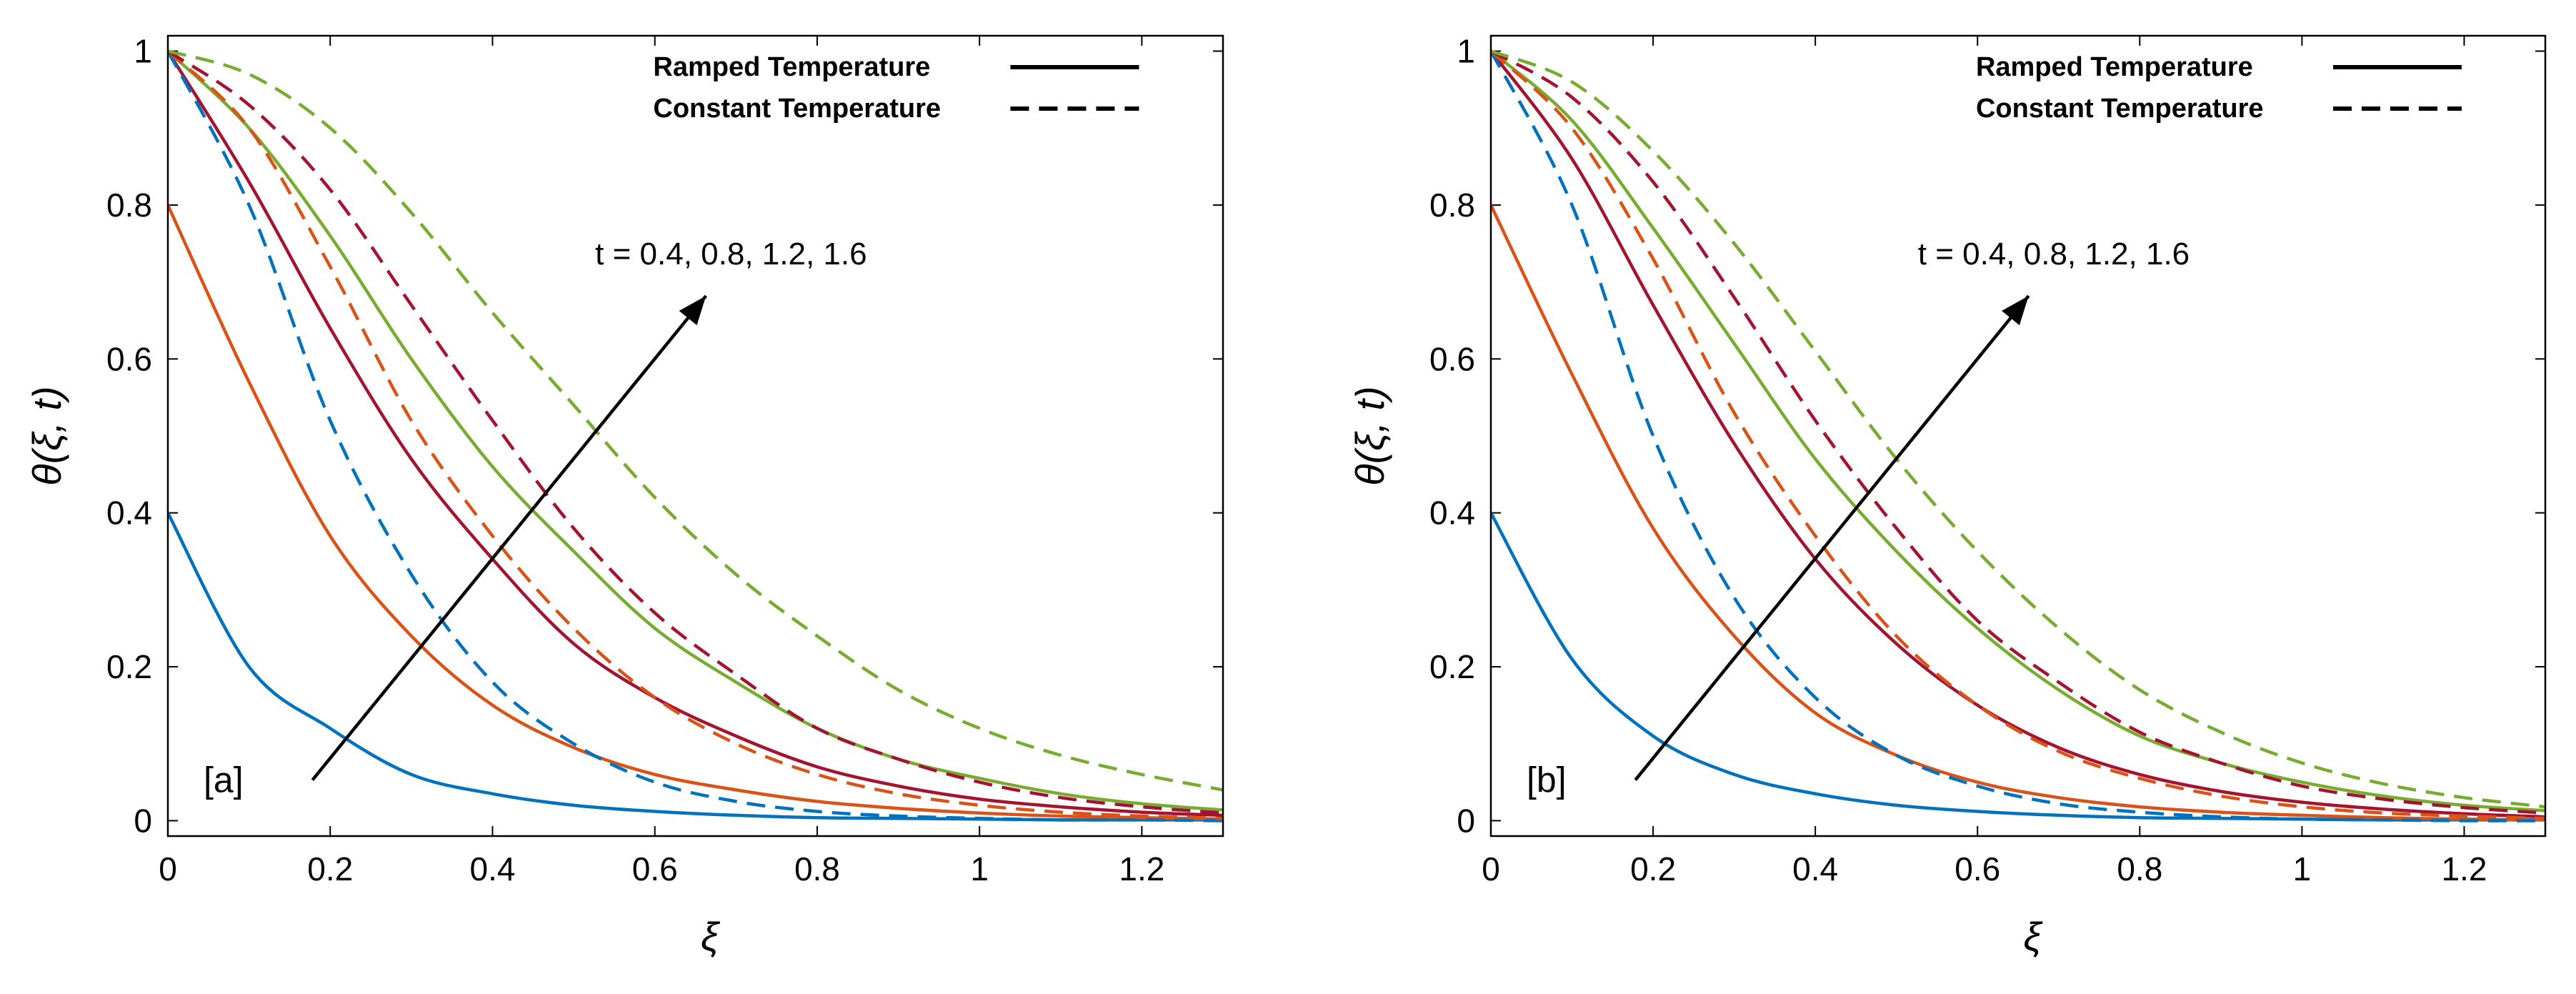  Describe the element at coordinates (224, 780) in the screenshot. I see `panel-label: [a]` at that location.